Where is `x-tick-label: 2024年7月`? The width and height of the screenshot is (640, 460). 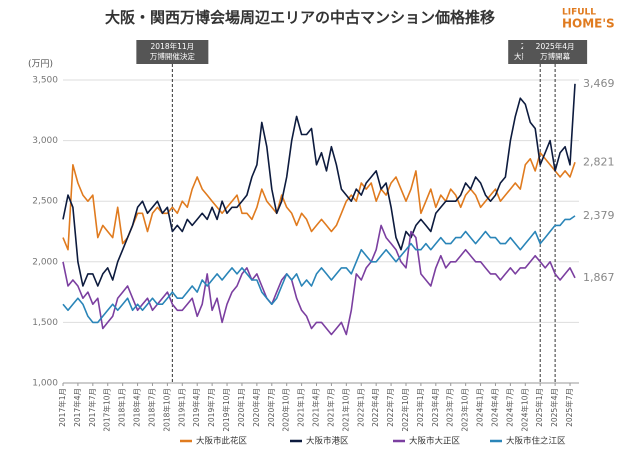 x-tick-label: 2024年7月 is located at coordinates (509, 407).